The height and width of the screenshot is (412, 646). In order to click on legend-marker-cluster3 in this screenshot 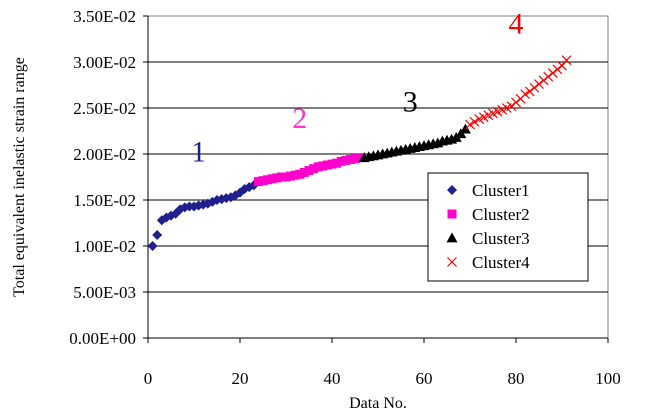, I will do `click(452, 237)`.